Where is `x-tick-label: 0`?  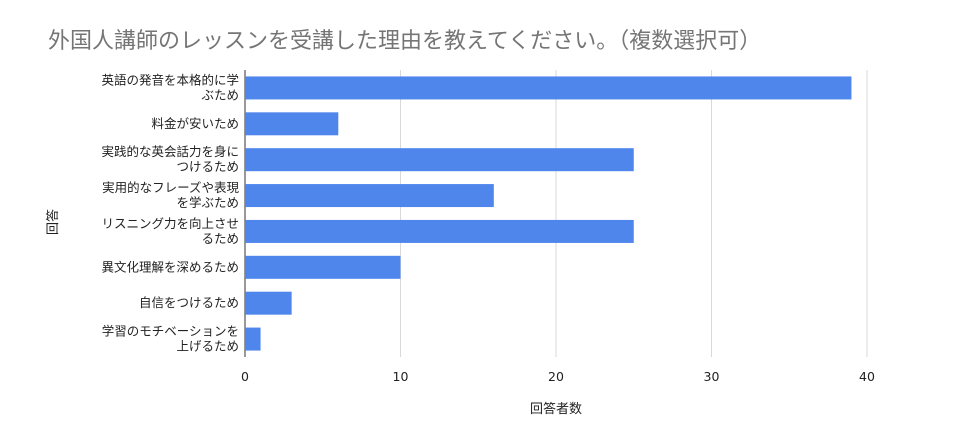 x-tick-label: 0 is located at coordinates (245, 376).